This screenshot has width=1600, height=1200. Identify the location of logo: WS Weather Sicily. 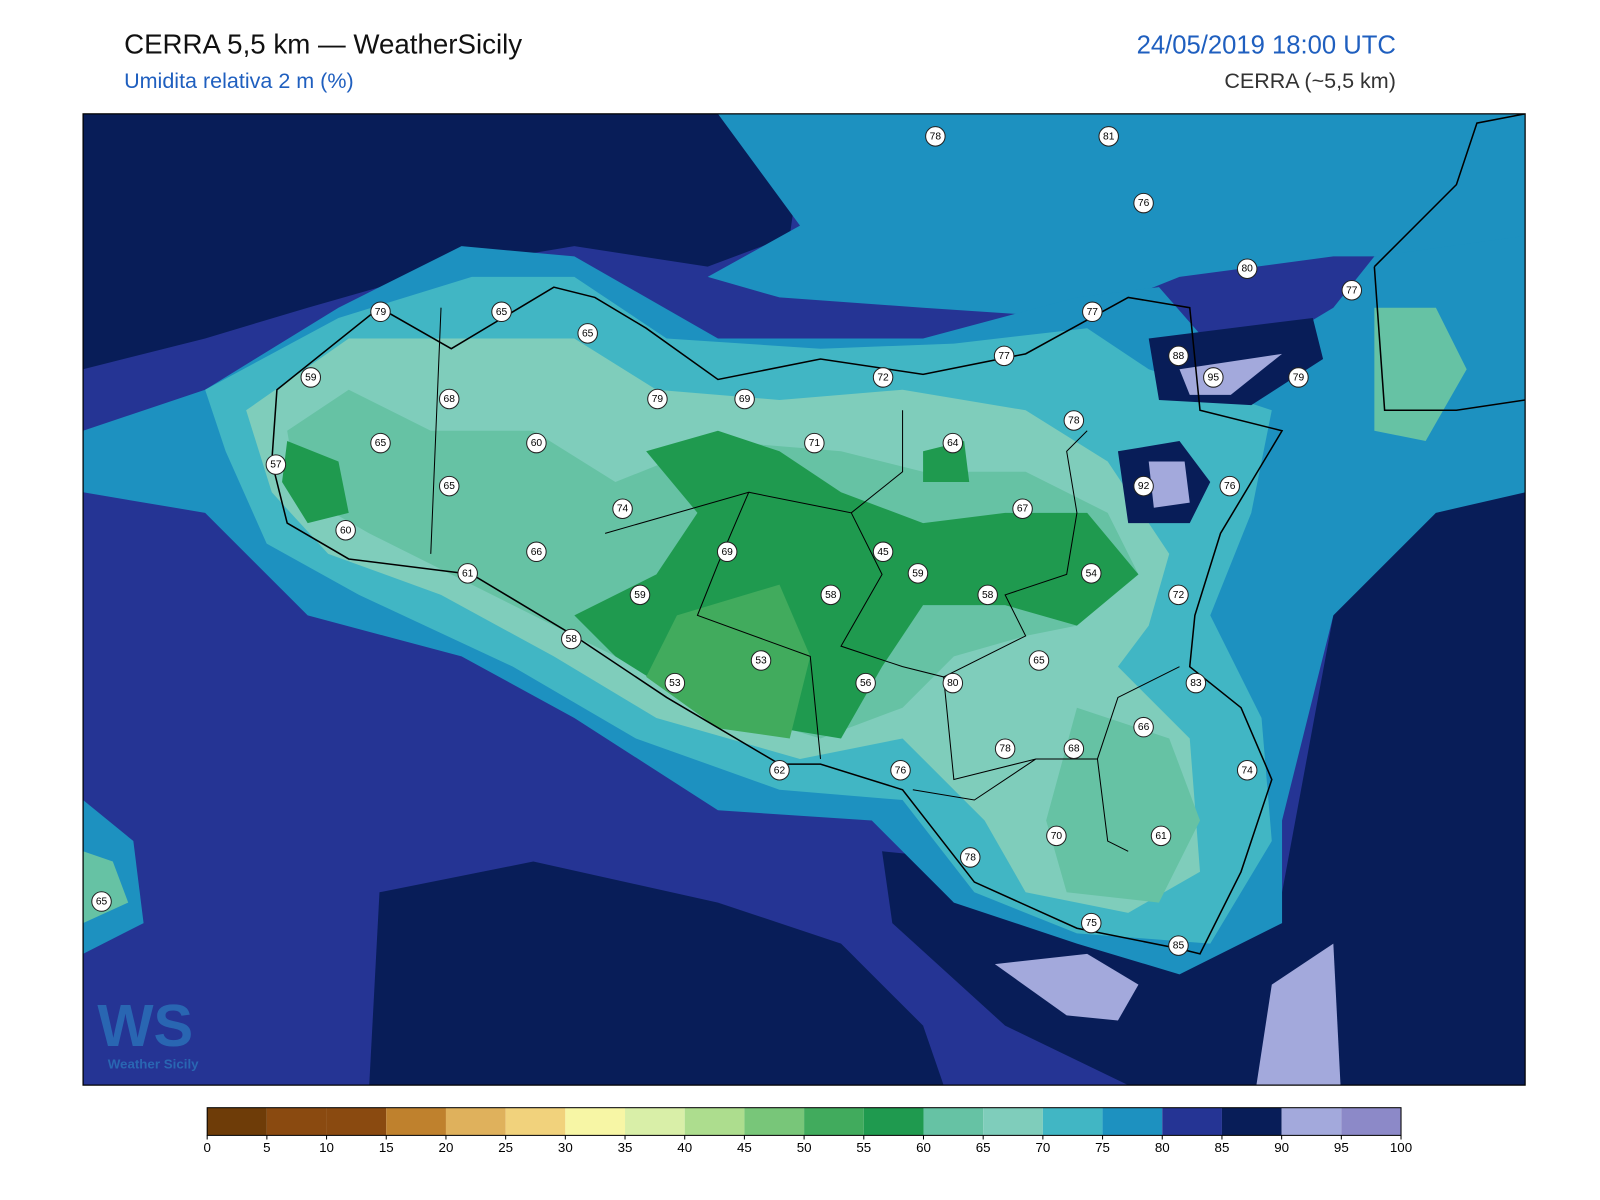
(148, 1032).